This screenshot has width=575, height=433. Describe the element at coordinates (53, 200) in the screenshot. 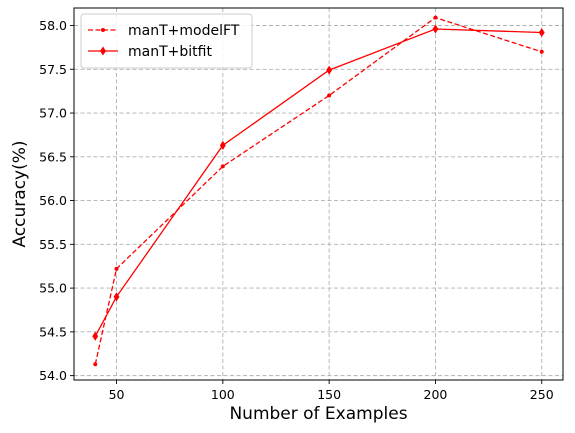

I see `y-tick-label: 56.0` at that location.